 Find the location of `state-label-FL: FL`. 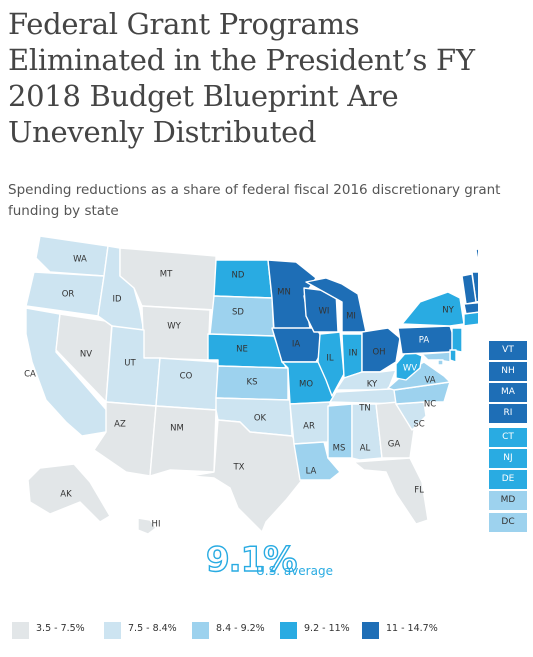

state-label-FL: FL is located at coordinates (419, 491).